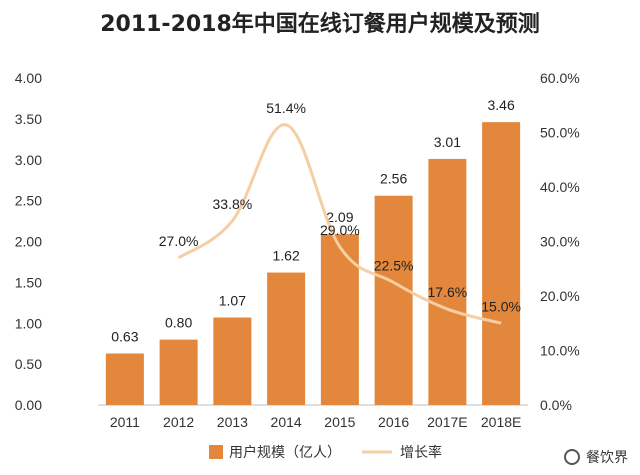 This screenshot has width=640, height=475. What do you see at coordinates (216, 452) in the screenshot?
I see `legend-swatch-bar` at bounding box center [216, 452].